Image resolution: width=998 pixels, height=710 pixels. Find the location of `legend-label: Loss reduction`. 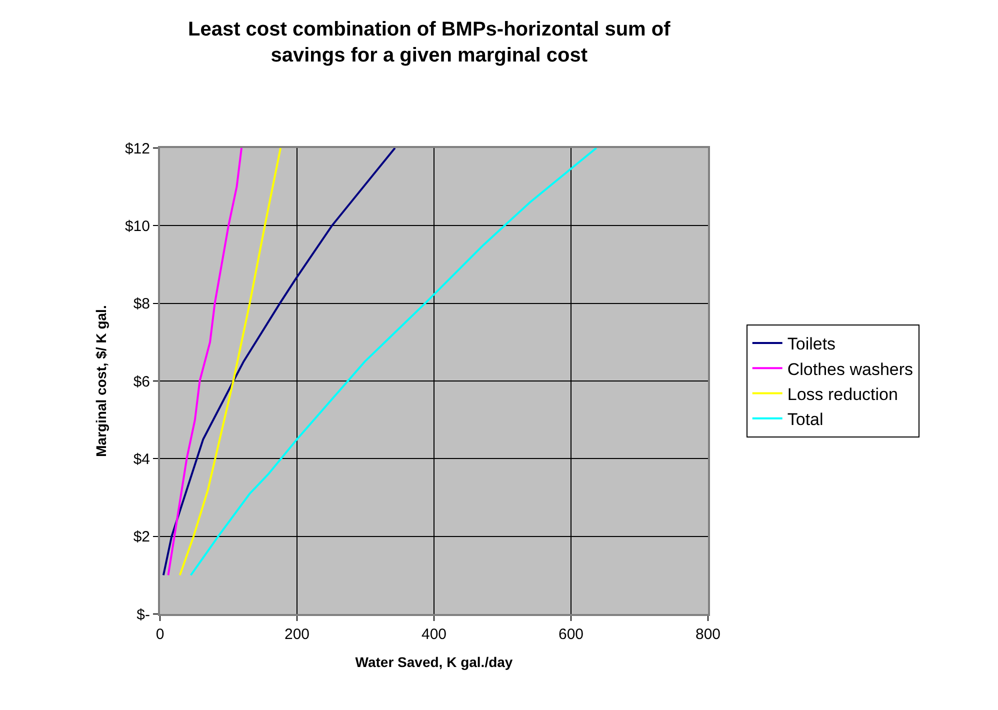

legend-label: Loss reduction is located at coordinates (842, 394).